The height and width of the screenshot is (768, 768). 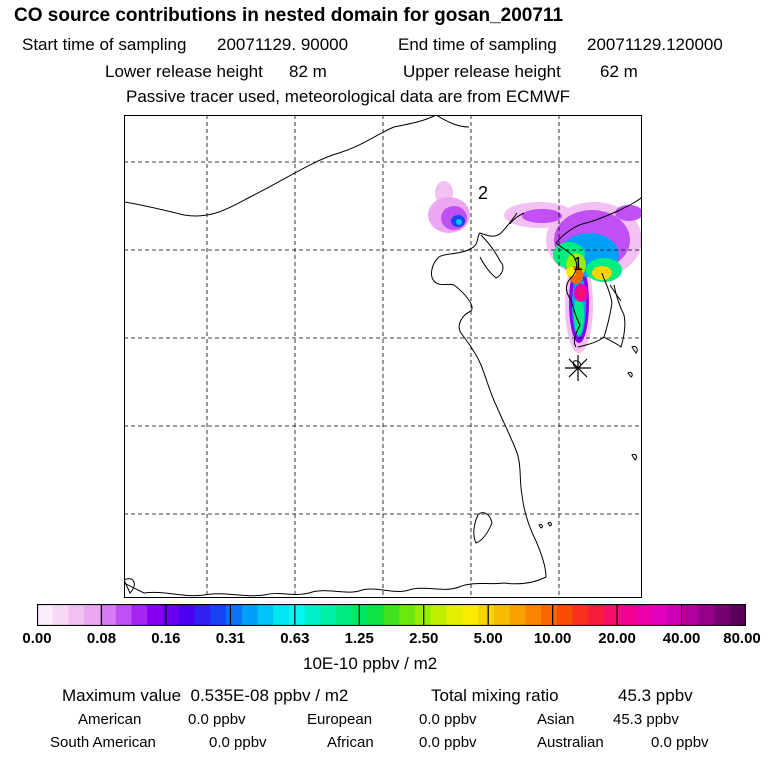 What do you see at coordinates (556, 719) in the screenshot?
I see `region-name-asian: Asian` at bounding box center [556, 719].